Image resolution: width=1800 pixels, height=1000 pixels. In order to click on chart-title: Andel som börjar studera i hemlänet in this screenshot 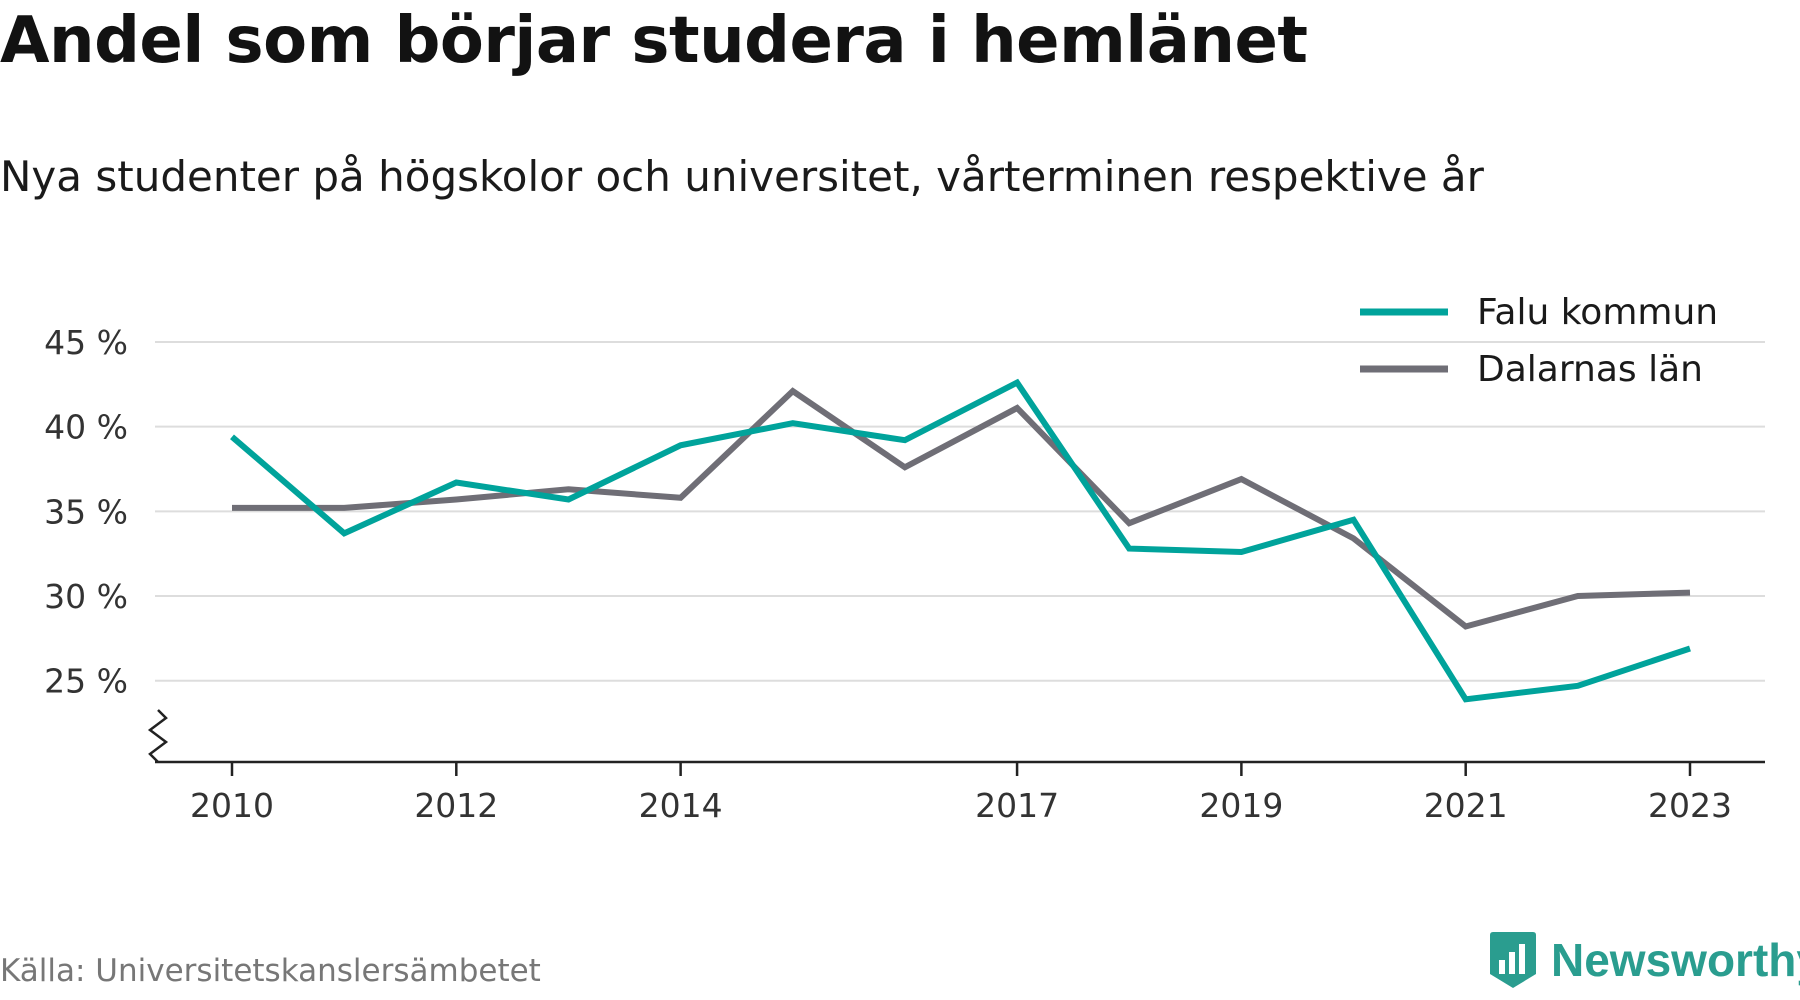, I will do `click(654, 41)`.